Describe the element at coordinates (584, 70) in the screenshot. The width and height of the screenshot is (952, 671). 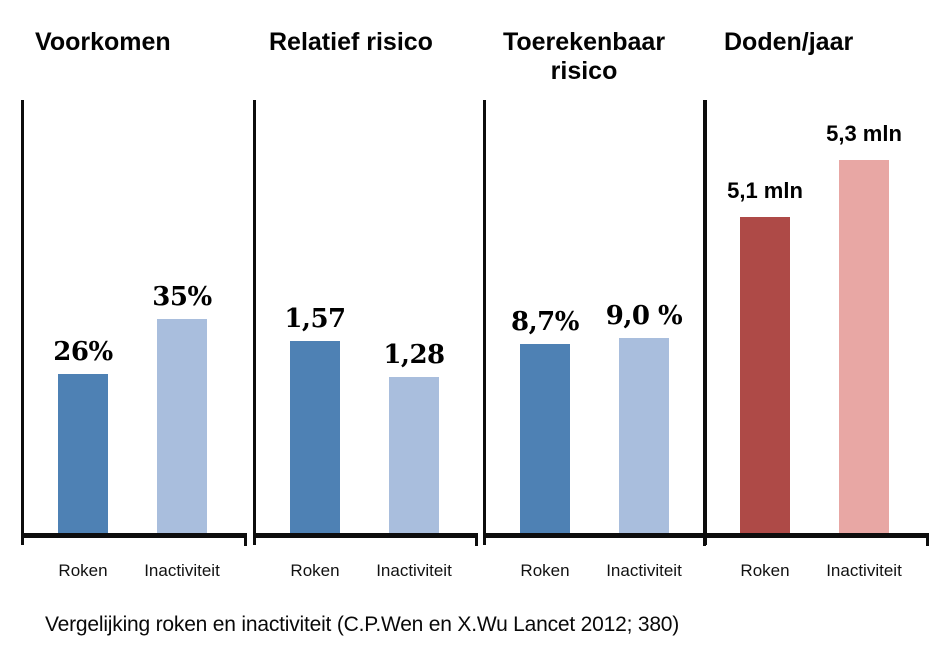
I see `panel-title-line2: risico` at that location.